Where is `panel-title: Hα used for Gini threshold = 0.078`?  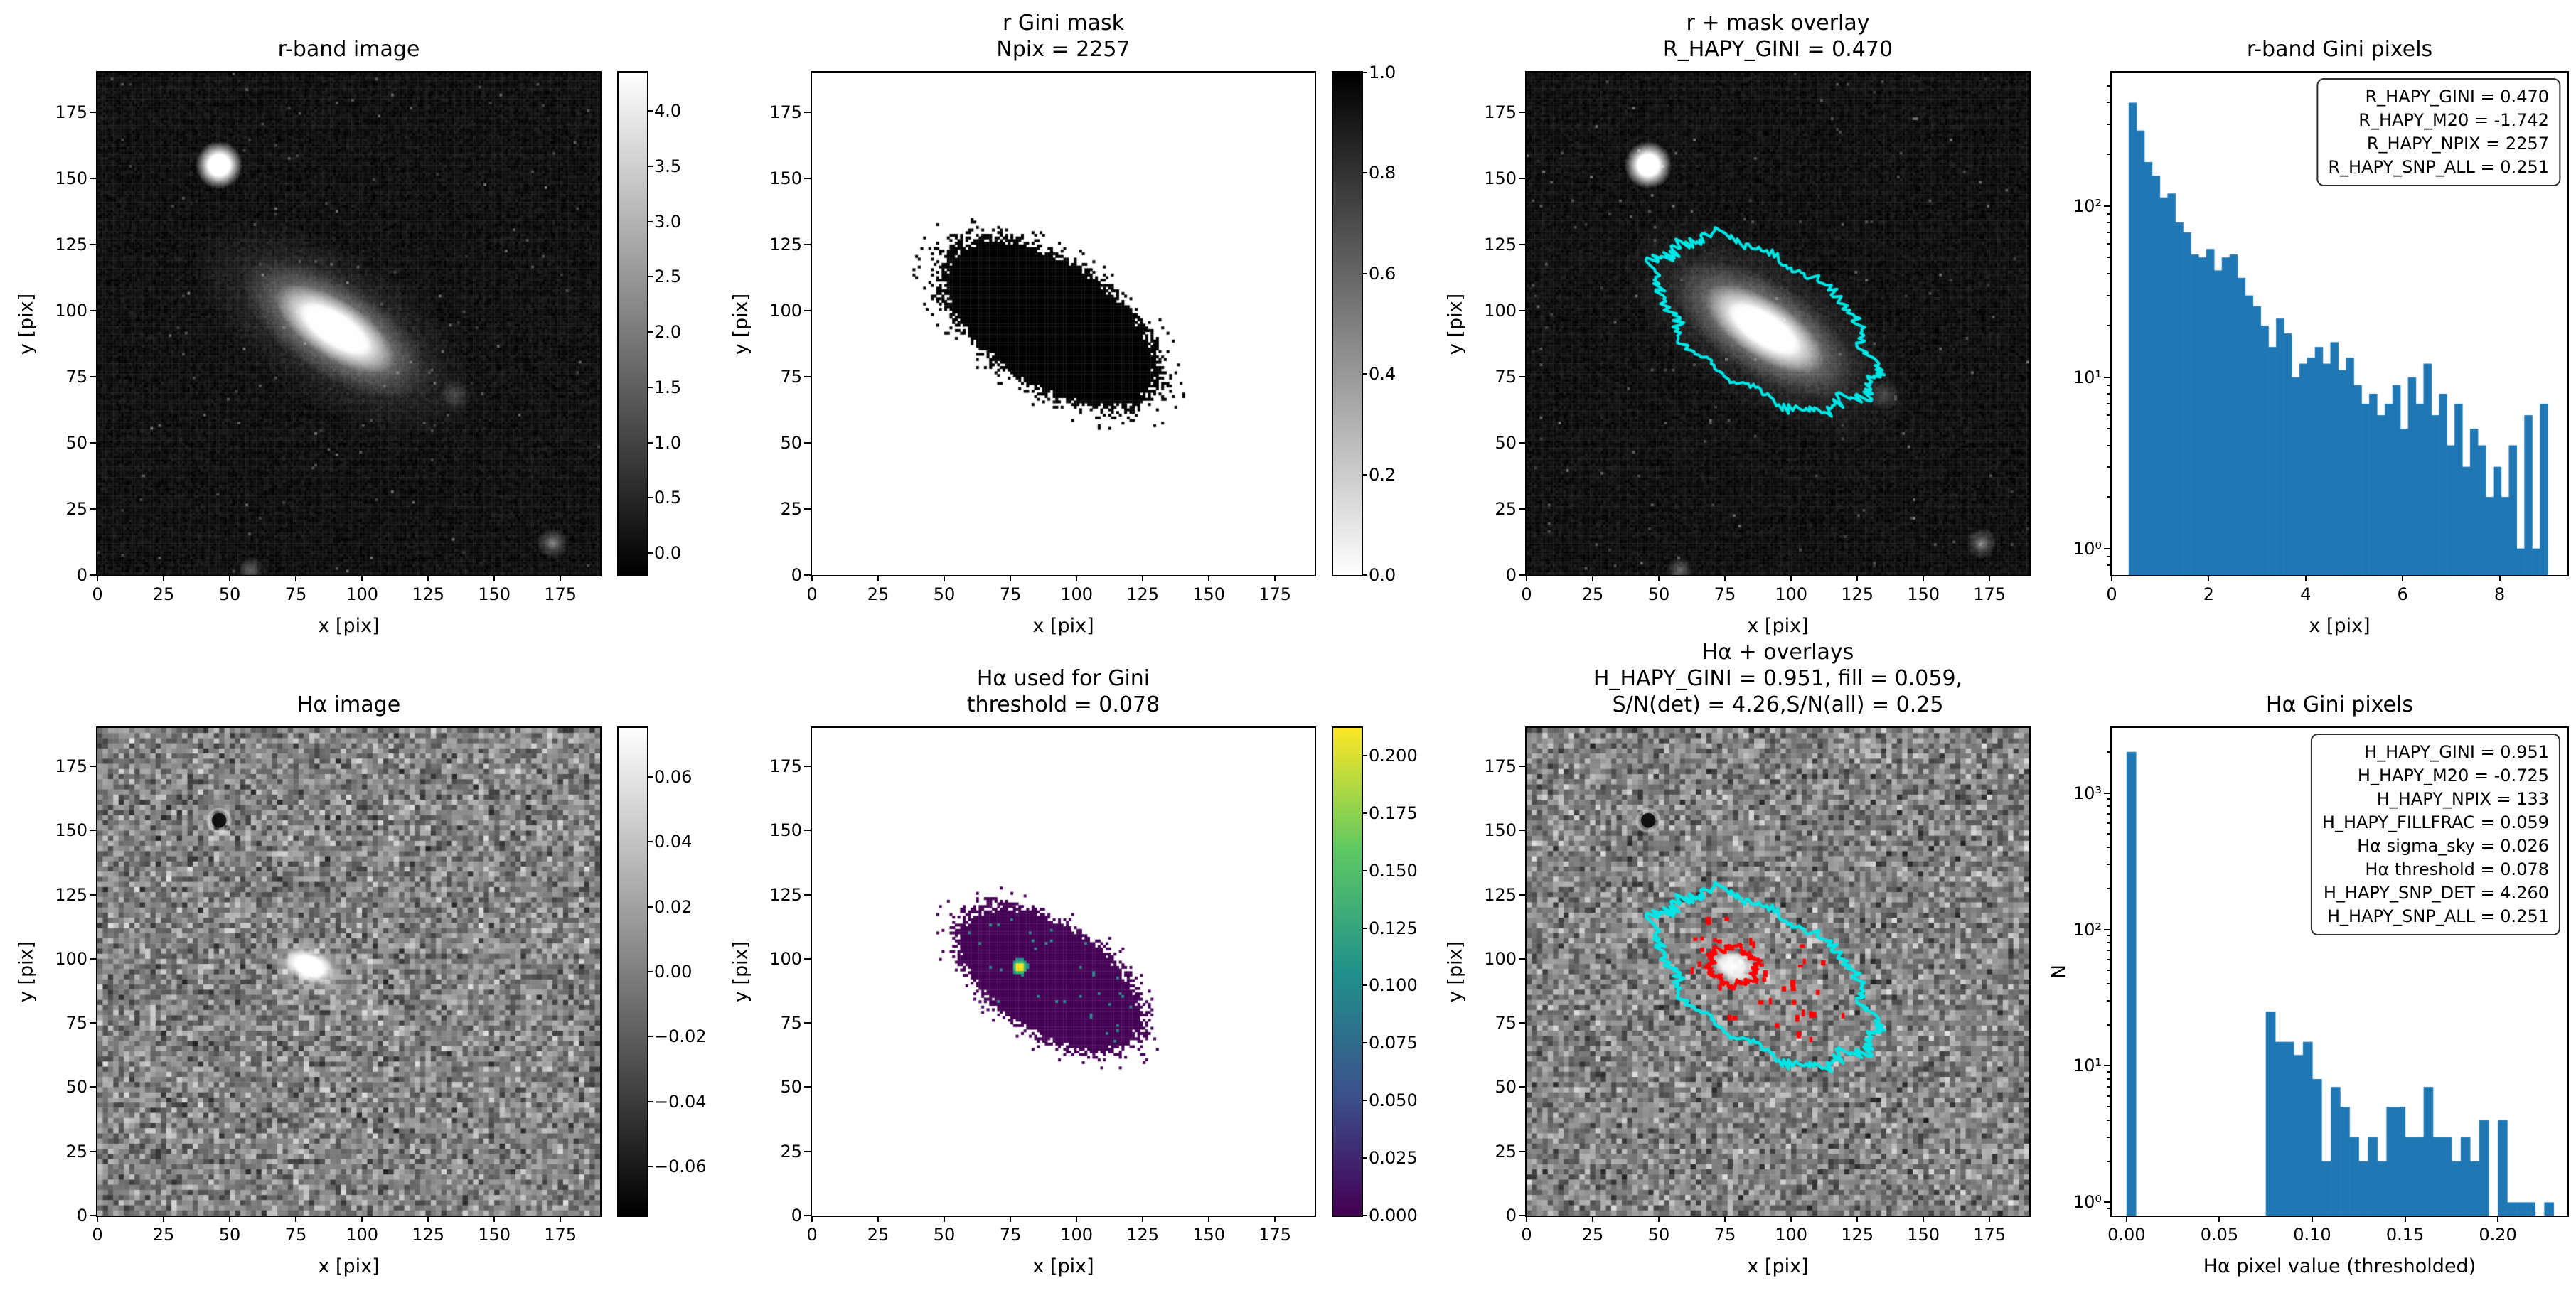 panel-title: Hα used for Gini threshold = 0.078 is located at coordinates (1063, 692).